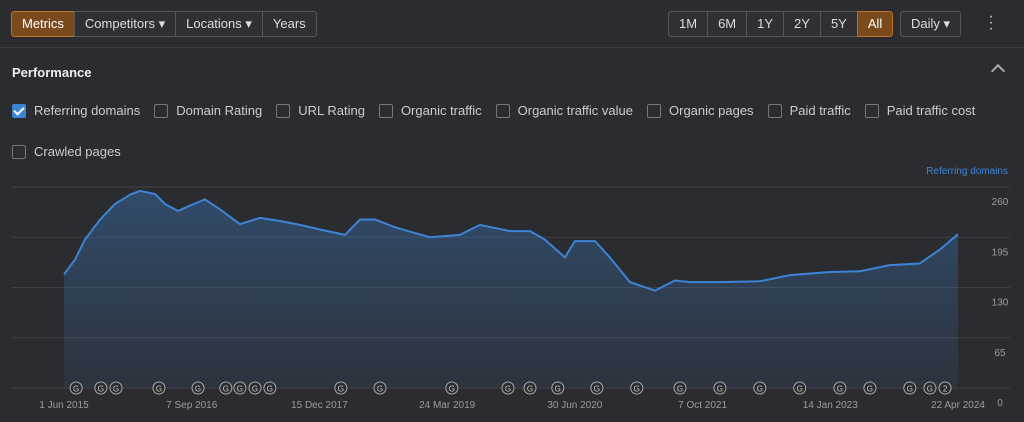 The image size is (1024, 422). What do you see at coordinates (830, 405) in the screenshot?
I see `x-tick-label: 14 Jan 2023` at bounding box center [830, 405].